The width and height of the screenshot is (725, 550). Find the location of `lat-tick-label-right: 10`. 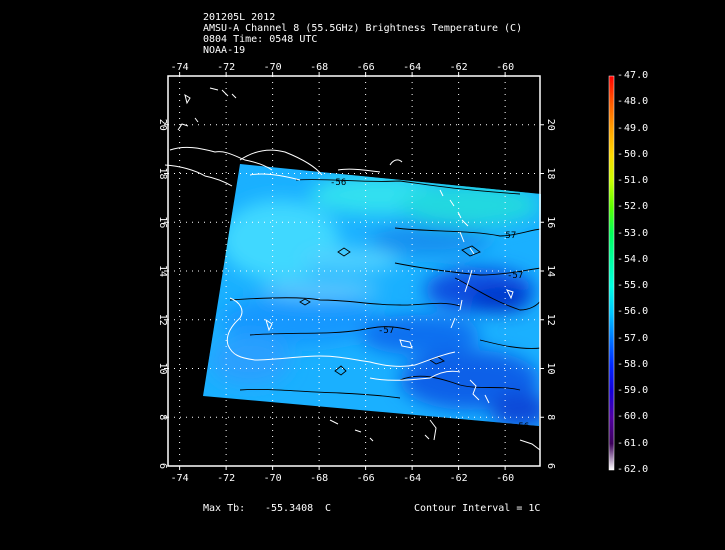

lat-tick-label-right: 10 is located at coordinates (550, 368).